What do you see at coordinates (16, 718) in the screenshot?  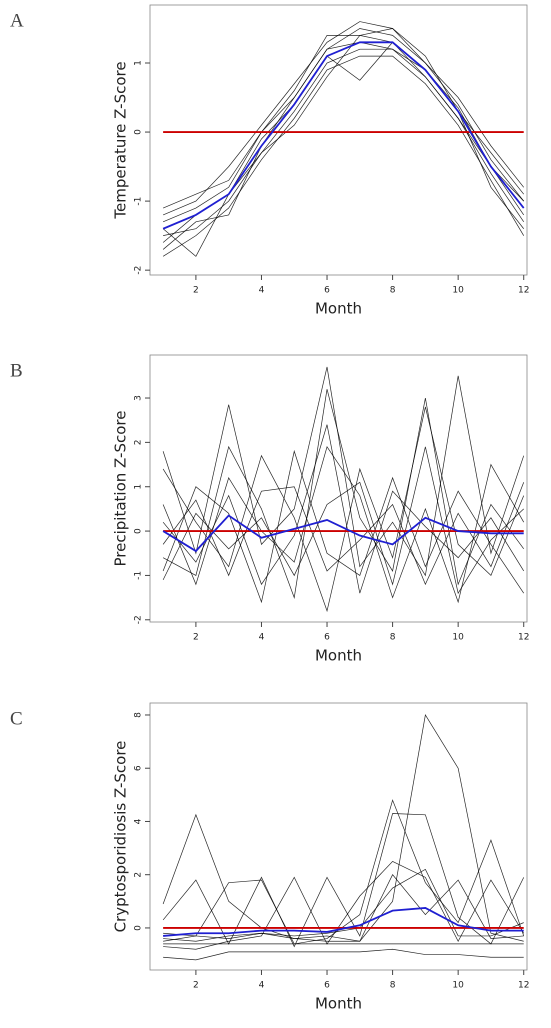 I see `panel-label: C` at bounding box center [16, 718].